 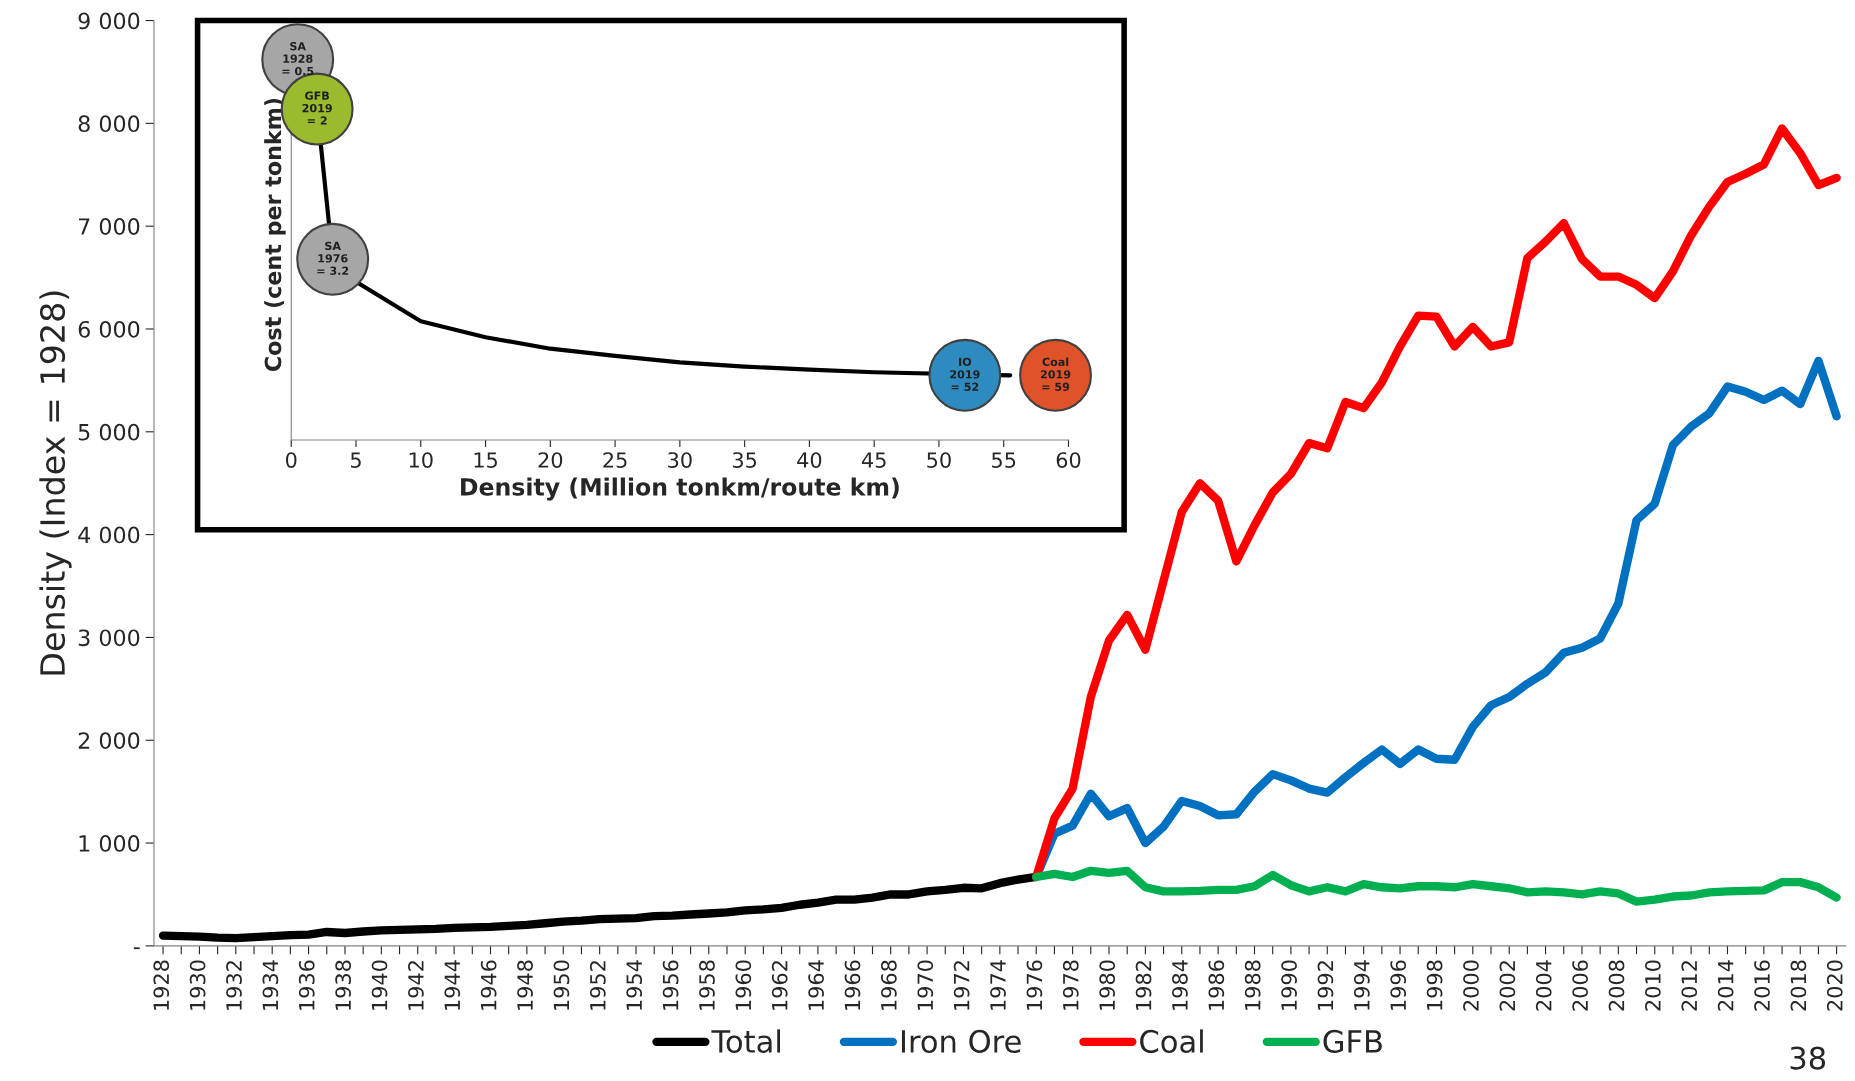 What do you see at coordinates (1808, 1058) in the screenshot?
I see `text: 38` at bounding box center [1808, 1058].